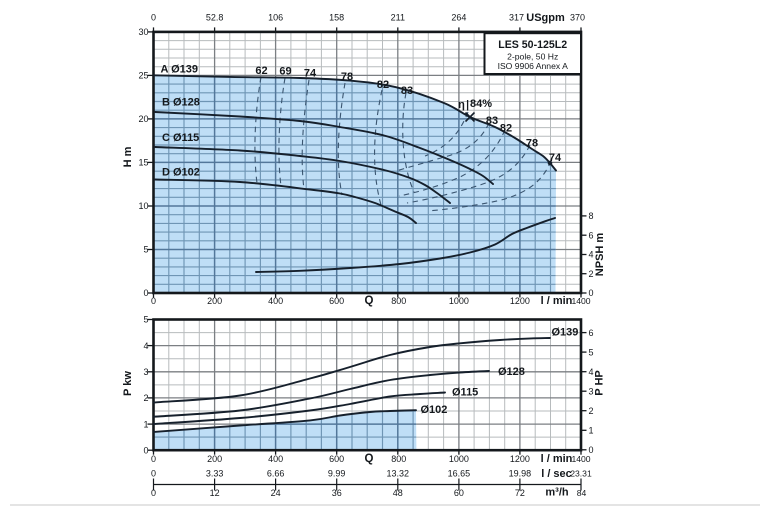 Image resolution: width=768 pixels, height=516 pixels. What do you see at coordinates (581, 473) in the screenshot?
I see `svg-text: 23.31` at bounding box center [581, 473].